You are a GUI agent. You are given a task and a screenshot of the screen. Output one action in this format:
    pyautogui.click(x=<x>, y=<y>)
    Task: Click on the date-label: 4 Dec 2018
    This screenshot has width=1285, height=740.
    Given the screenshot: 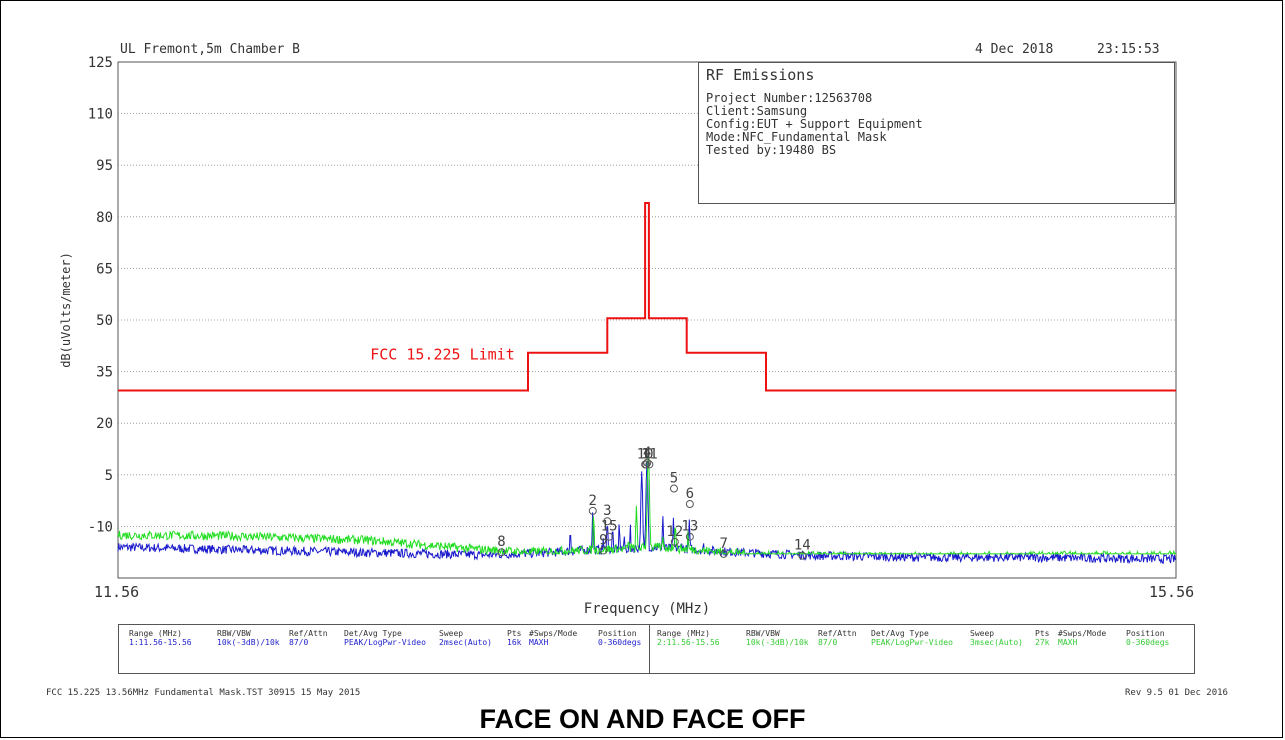 What is the action you would take?
    pyautogui.click(x=1014, y=49)
    